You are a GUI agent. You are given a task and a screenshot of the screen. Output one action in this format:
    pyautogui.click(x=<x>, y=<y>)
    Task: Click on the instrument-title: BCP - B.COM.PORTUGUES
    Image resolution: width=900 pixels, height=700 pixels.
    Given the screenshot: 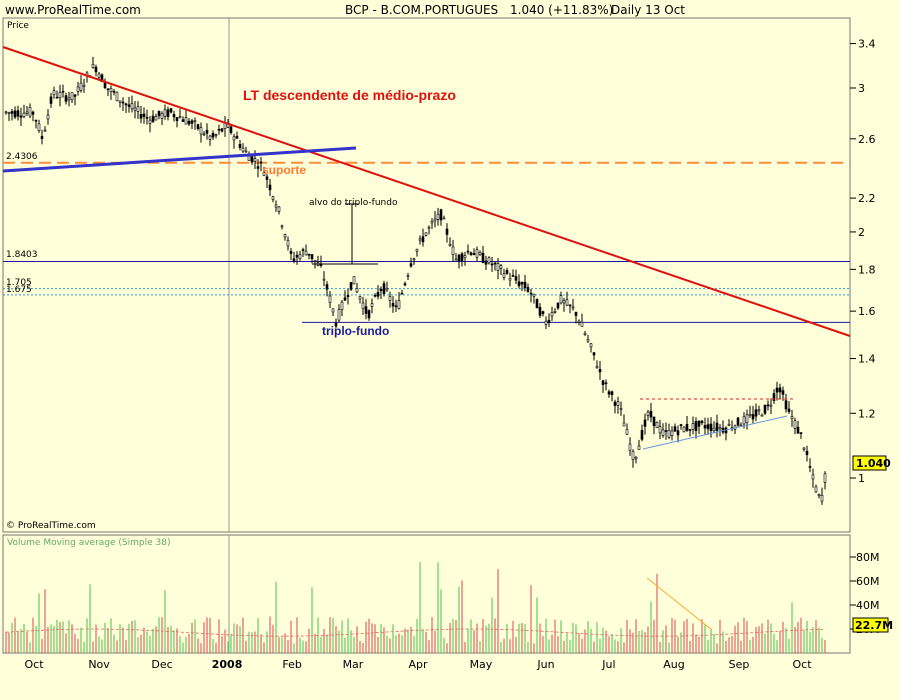 What is the action you would take?
    pyautogui.click(x=421, y=10)
    